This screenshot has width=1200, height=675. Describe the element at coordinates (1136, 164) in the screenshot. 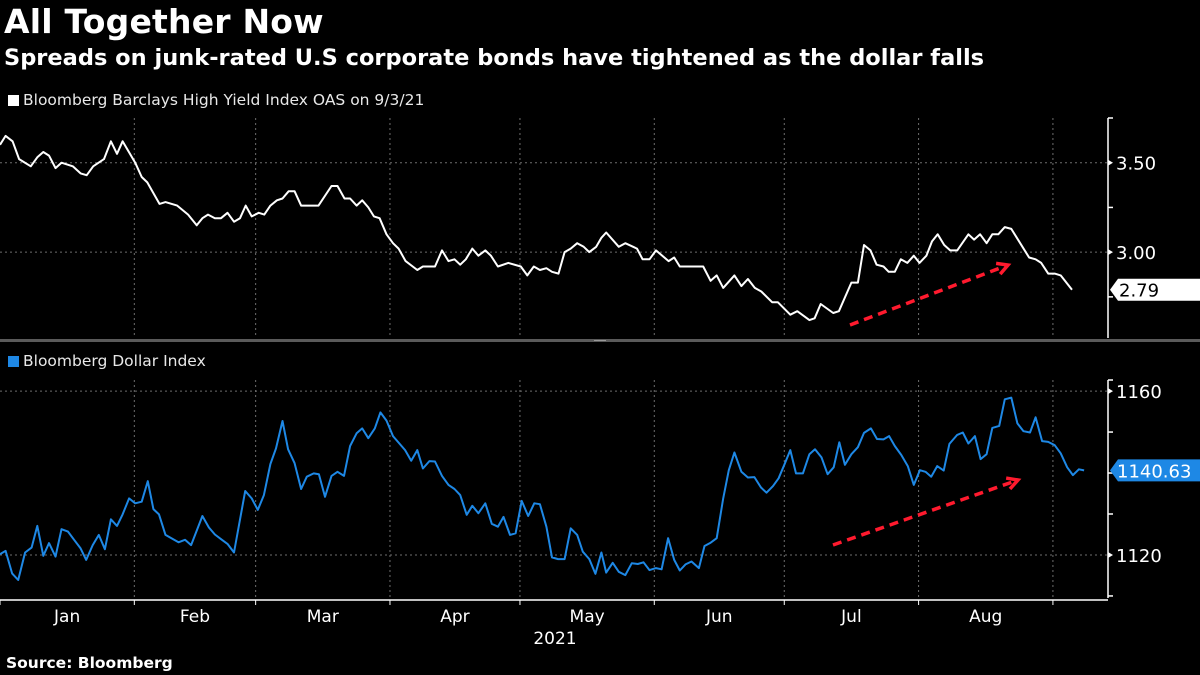

I see `y-tick-label: 3.50` at that location.